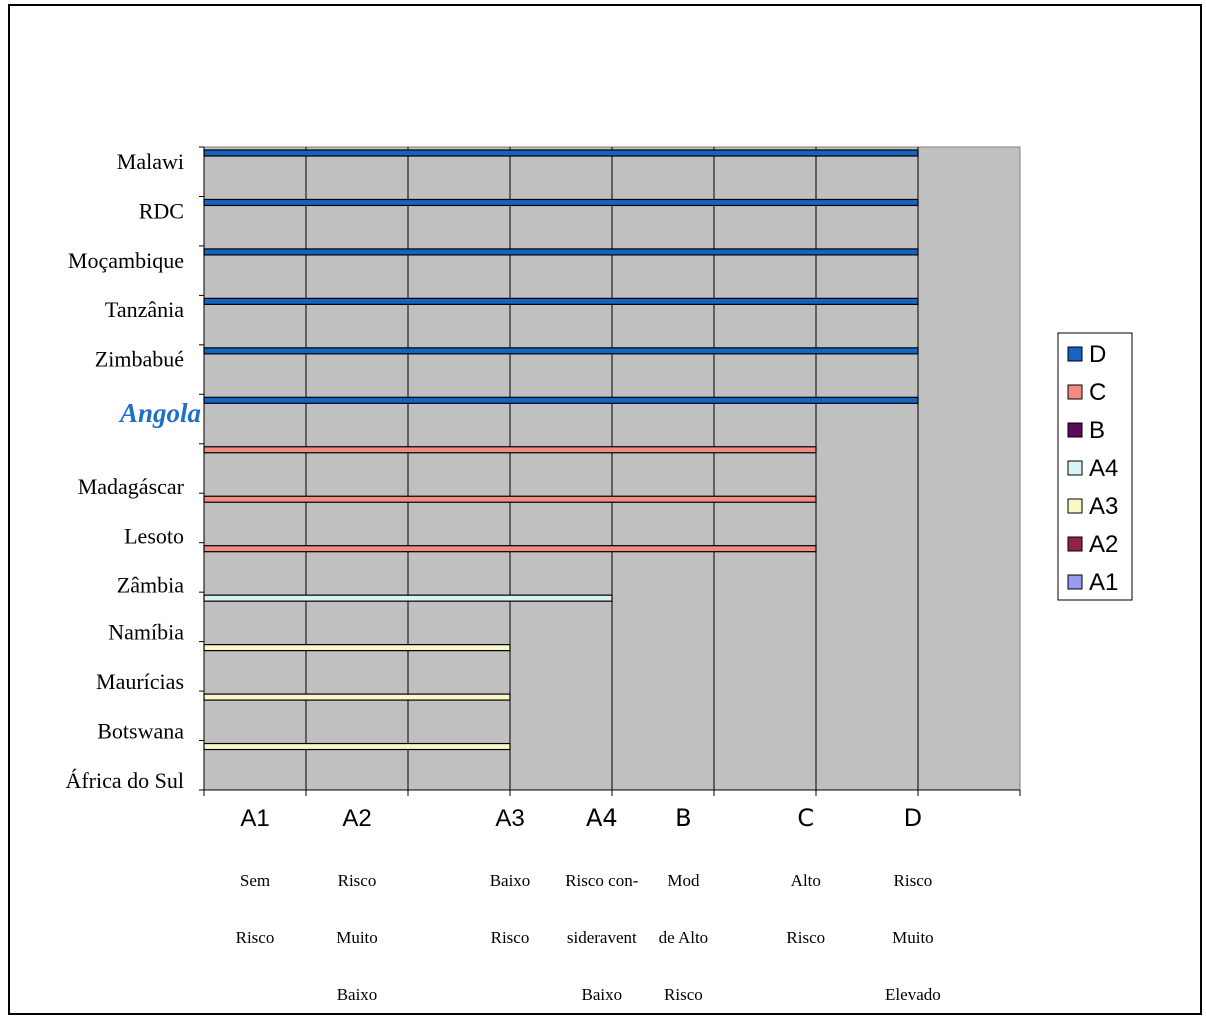 The image size is (1206, 1019). What do you see at coordinates (126, 260) in the screenshot?
I see `category-label: Moçambique` at bounding box center [126, 260].